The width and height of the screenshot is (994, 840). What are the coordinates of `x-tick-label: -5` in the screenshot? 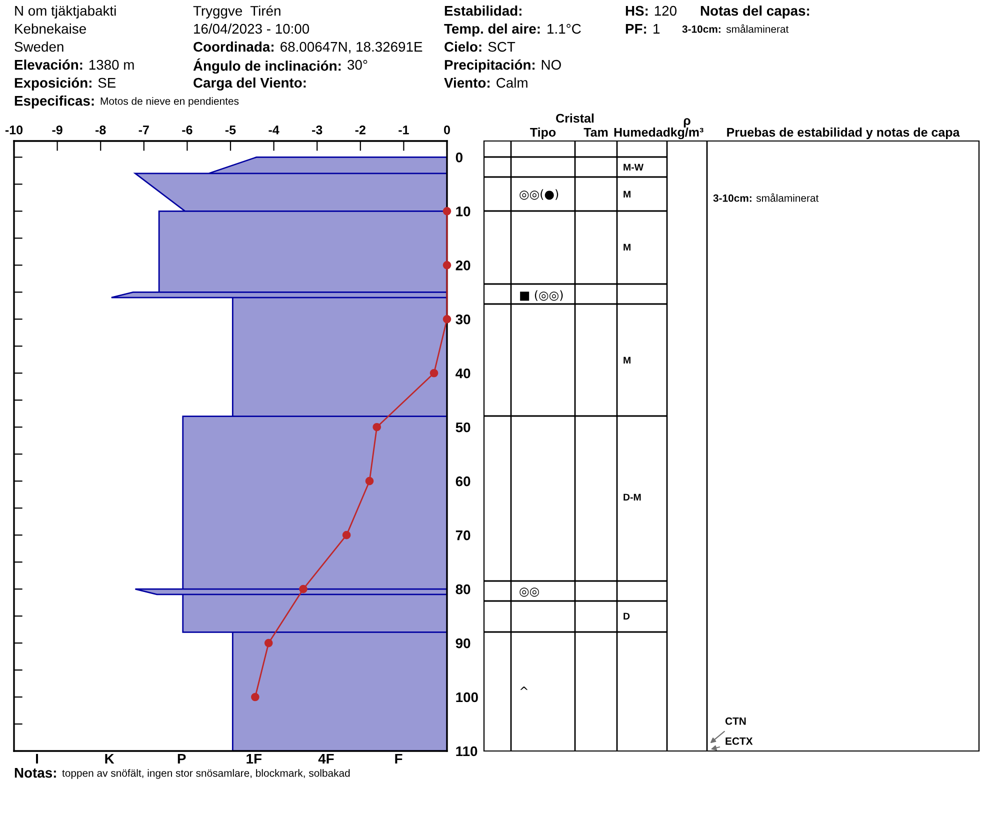 It's located at (230, 130).